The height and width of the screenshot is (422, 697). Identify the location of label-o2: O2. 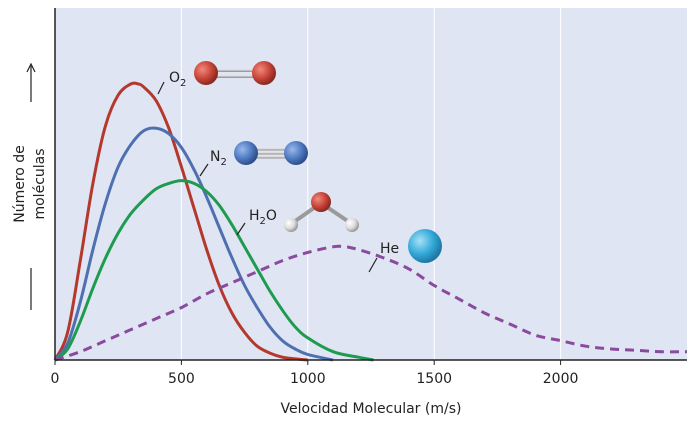
(171, 82).